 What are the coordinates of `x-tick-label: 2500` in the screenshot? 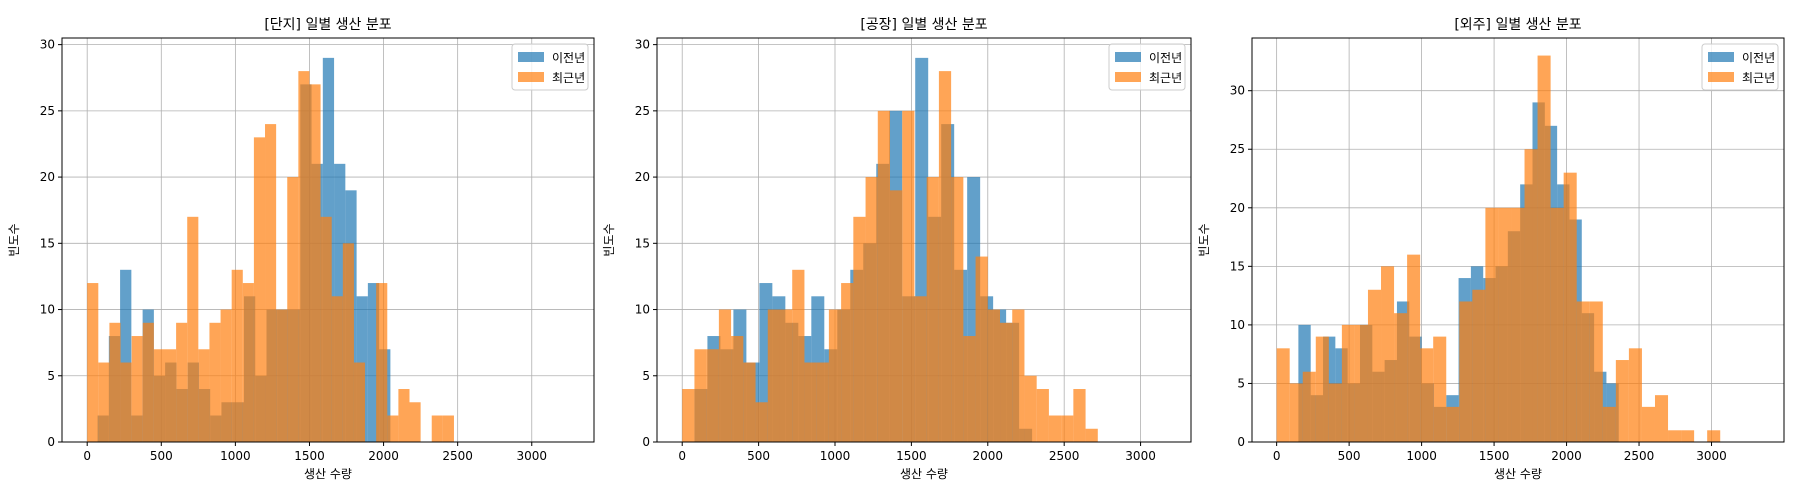 It's located at (1639, 456).